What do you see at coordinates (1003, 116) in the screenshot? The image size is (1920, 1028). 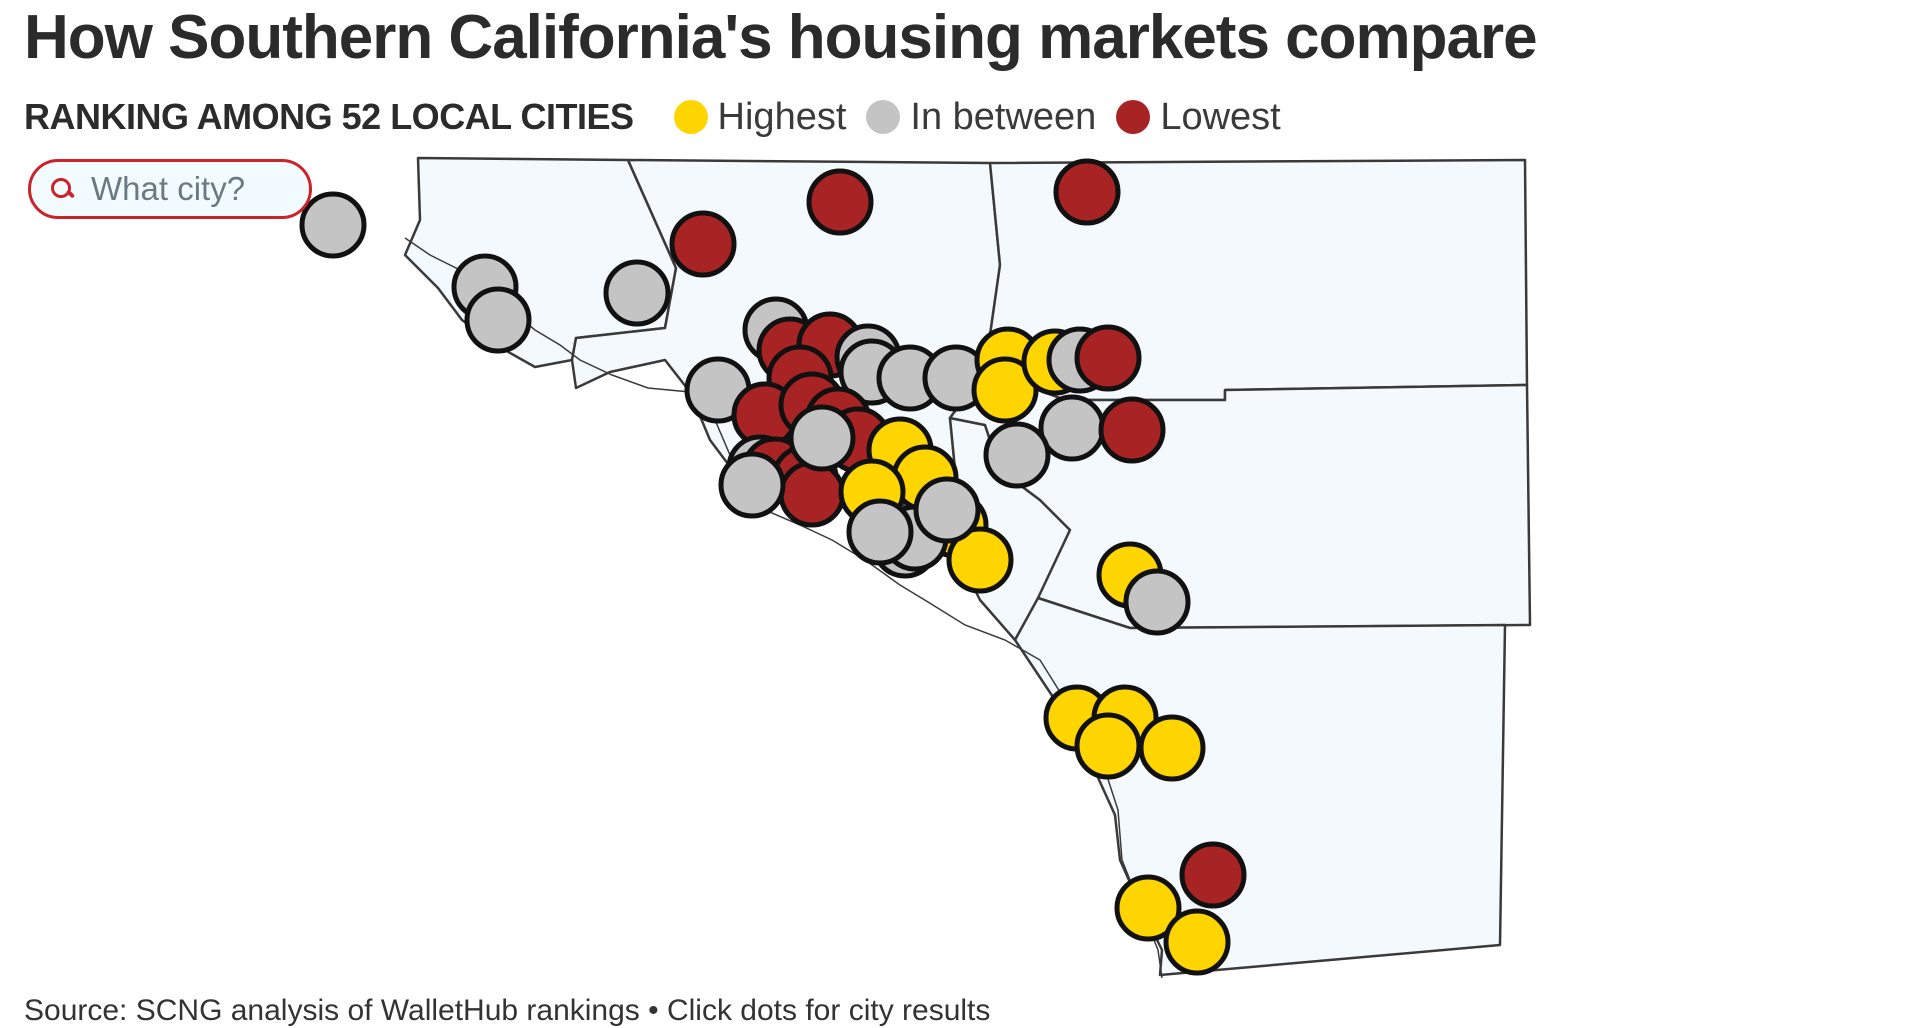 I see `legend-label-in-between: In between` at bounding box center [1003, 116].